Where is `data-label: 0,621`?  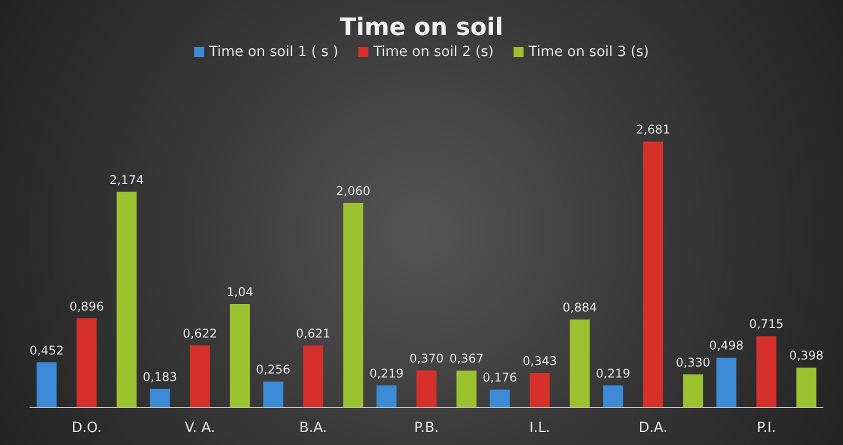
data-label: 0,621 is located at coordinates (313, 333).